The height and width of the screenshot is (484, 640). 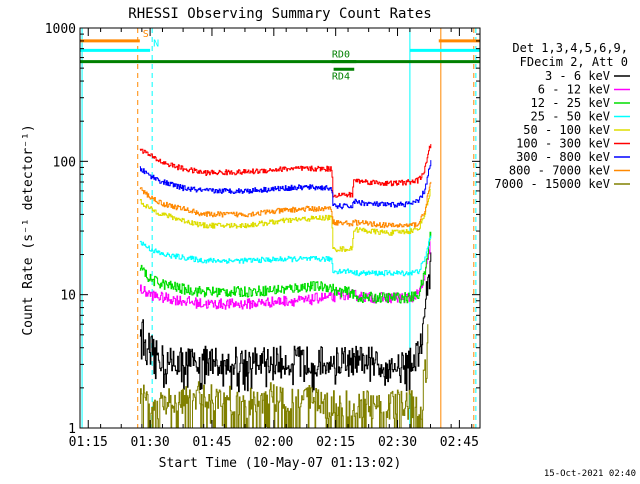 What do you see at coordinates (211, 442) in the screenshot?
I see `x-tick-label-3: 01:45` at bounding box center [211, 442].